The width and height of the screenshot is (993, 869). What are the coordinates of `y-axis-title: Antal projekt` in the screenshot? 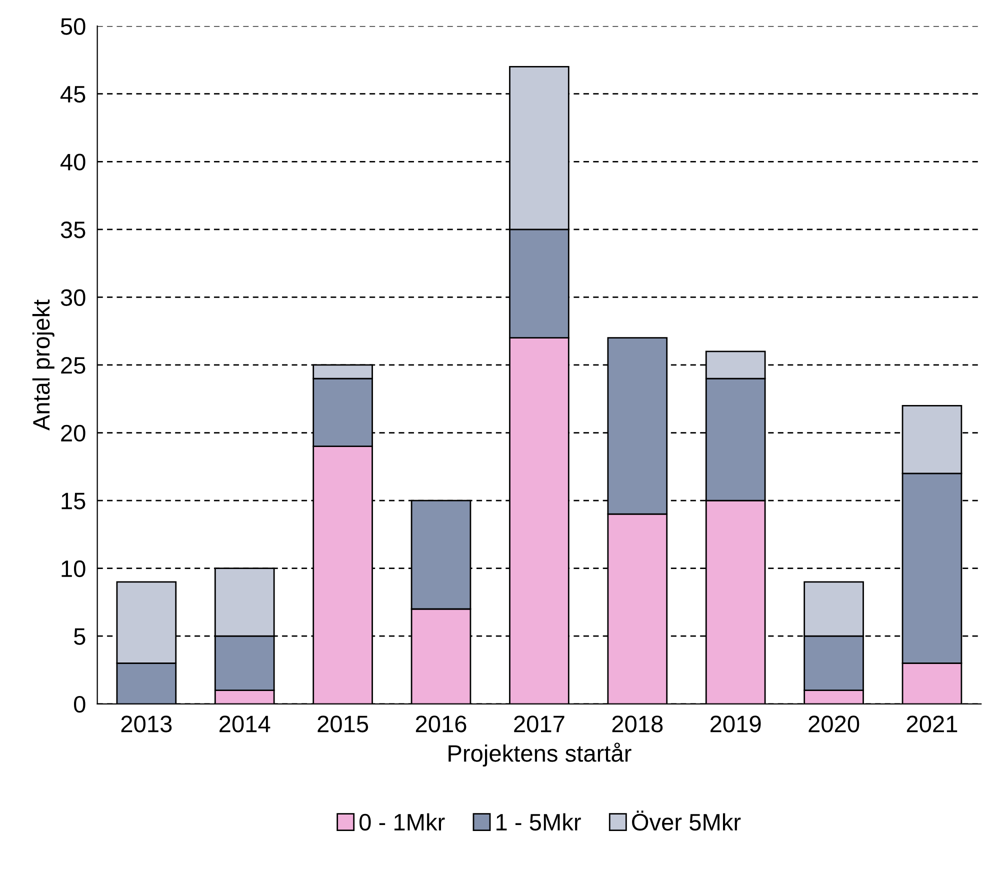 It's located at (43, 365).